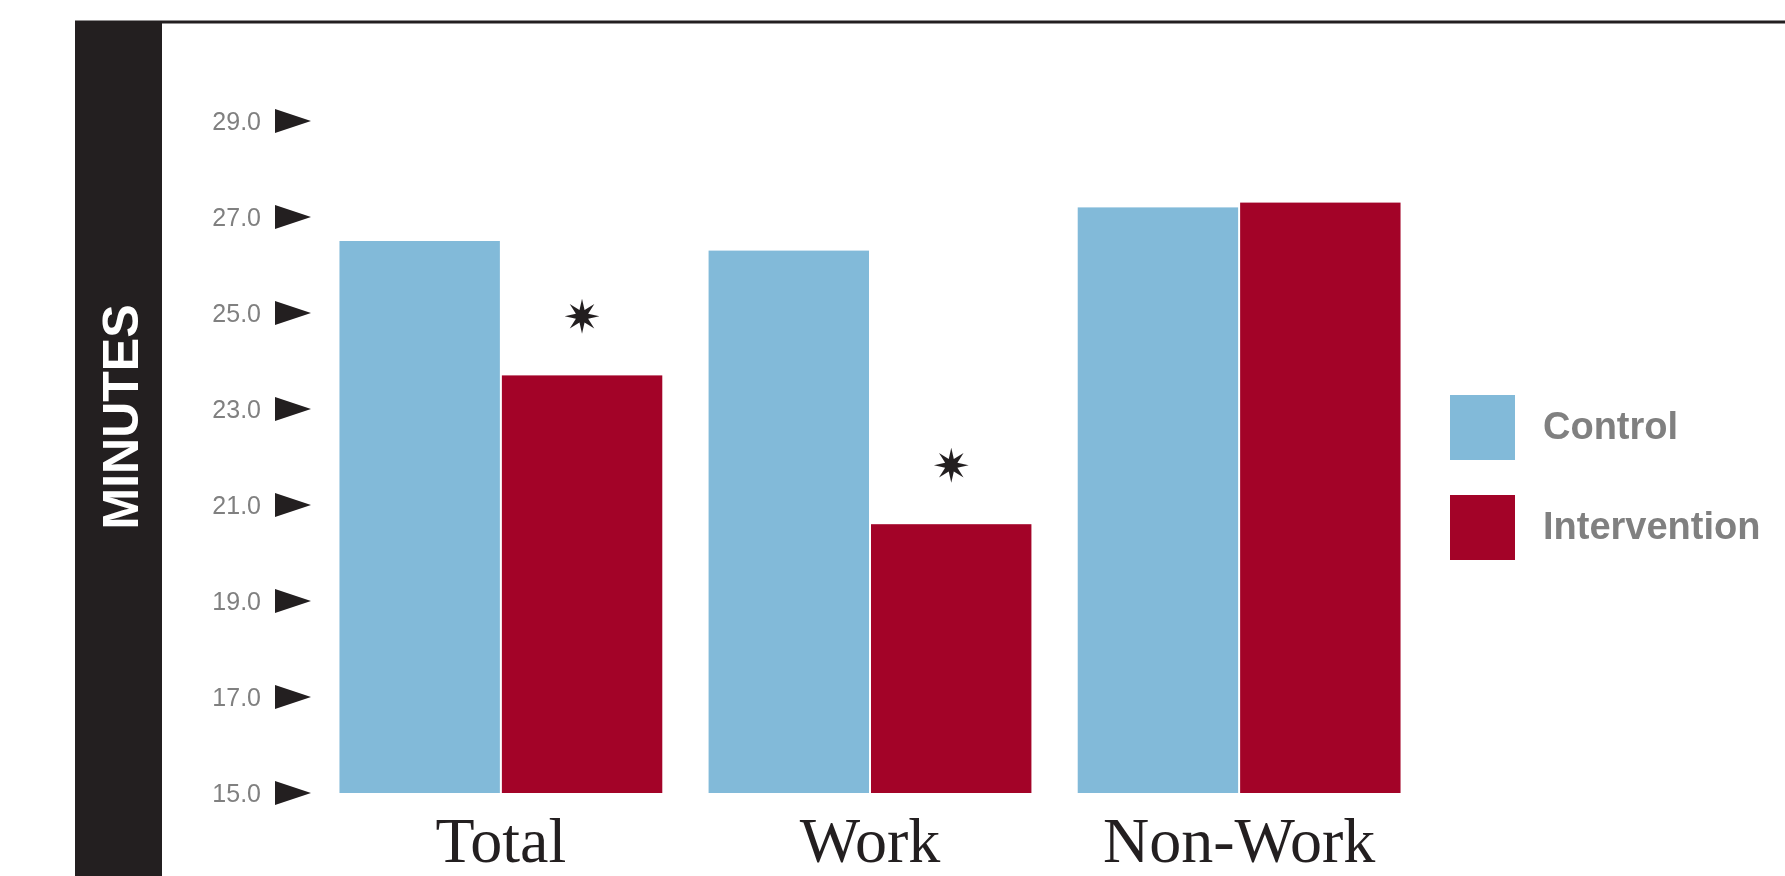 Image resolution: width=1785 pixels, height=876 pixels. Describe the element at coordinates (1652, 526) in the screenshot. I see `legend-label: Intervention` at that location.